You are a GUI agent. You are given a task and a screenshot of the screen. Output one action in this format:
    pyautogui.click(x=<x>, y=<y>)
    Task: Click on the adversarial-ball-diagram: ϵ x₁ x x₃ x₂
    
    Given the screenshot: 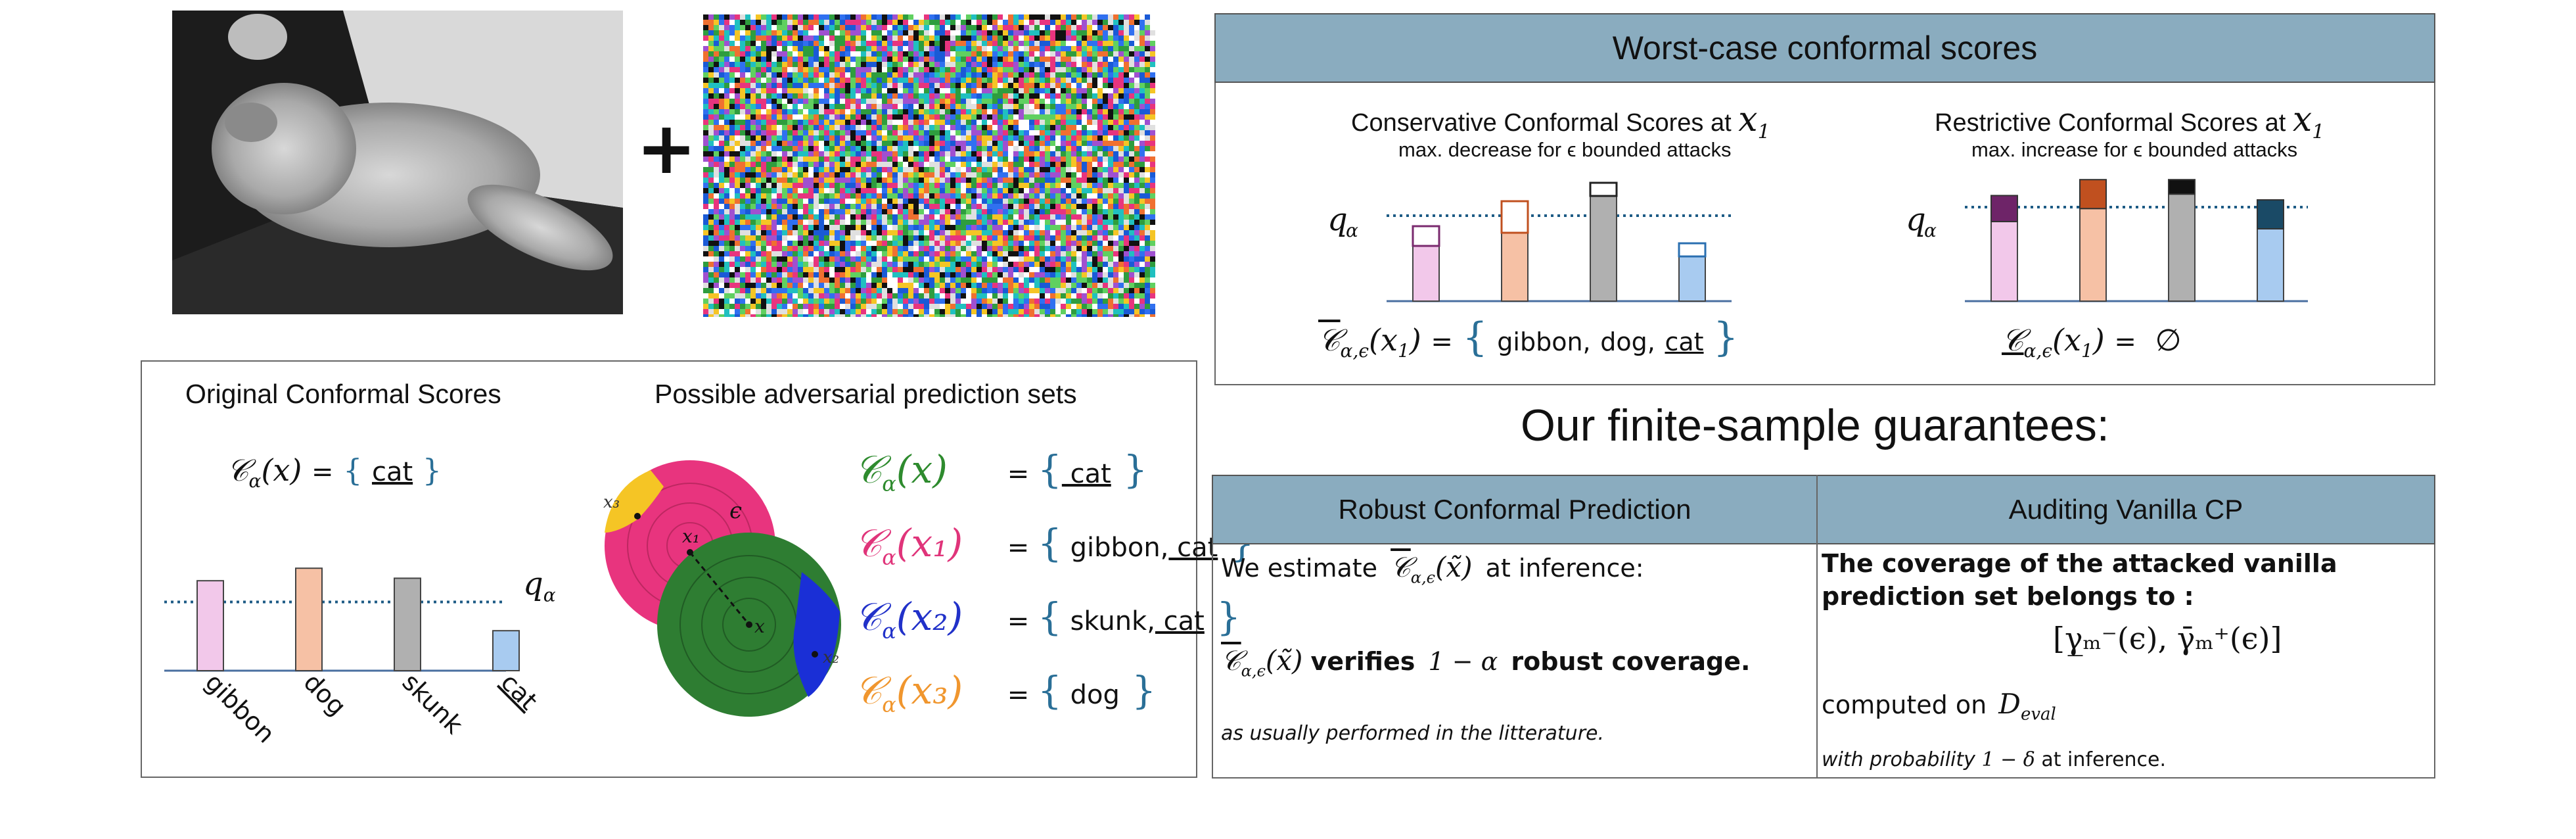 What is the action you would take?
    pyautogui.click(x=722, y=588)
    